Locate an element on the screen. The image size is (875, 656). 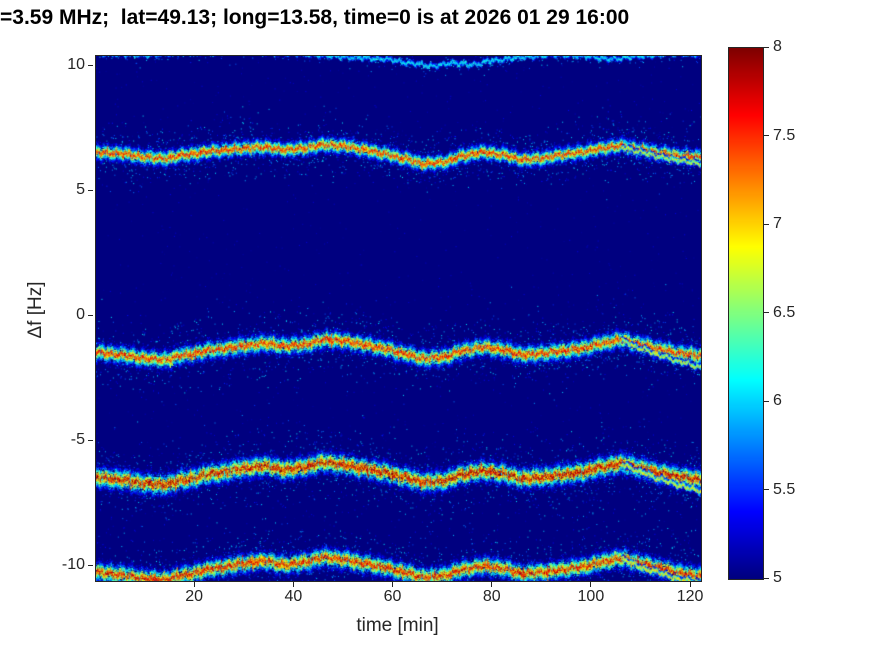
x-tick-label: 40 is located at coordinates (293, 596).